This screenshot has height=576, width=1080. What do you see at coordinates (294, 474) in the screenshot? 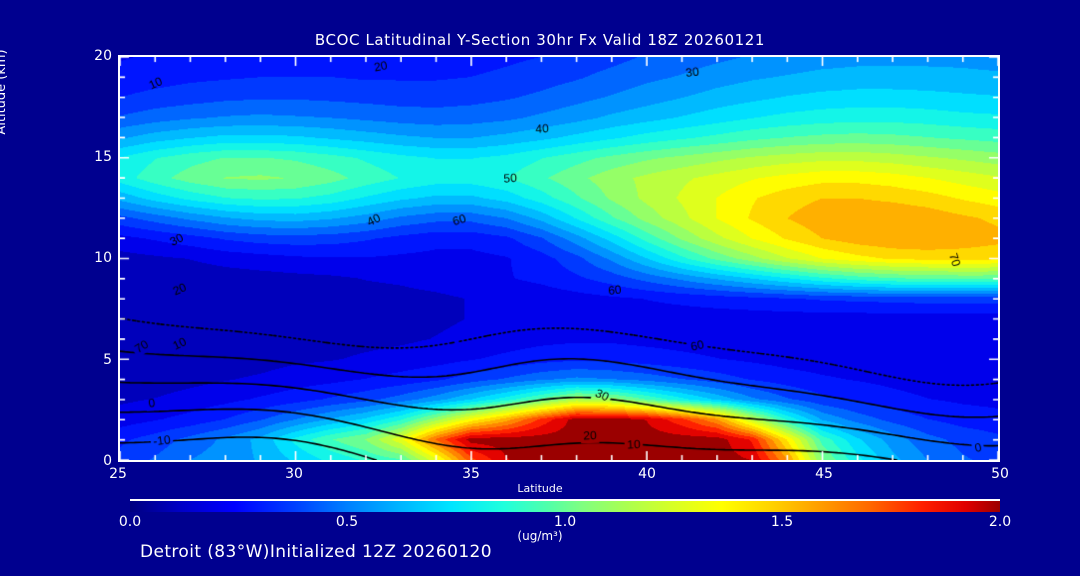
I see `x-tick-30: 30` at bounding box center [294, 474].